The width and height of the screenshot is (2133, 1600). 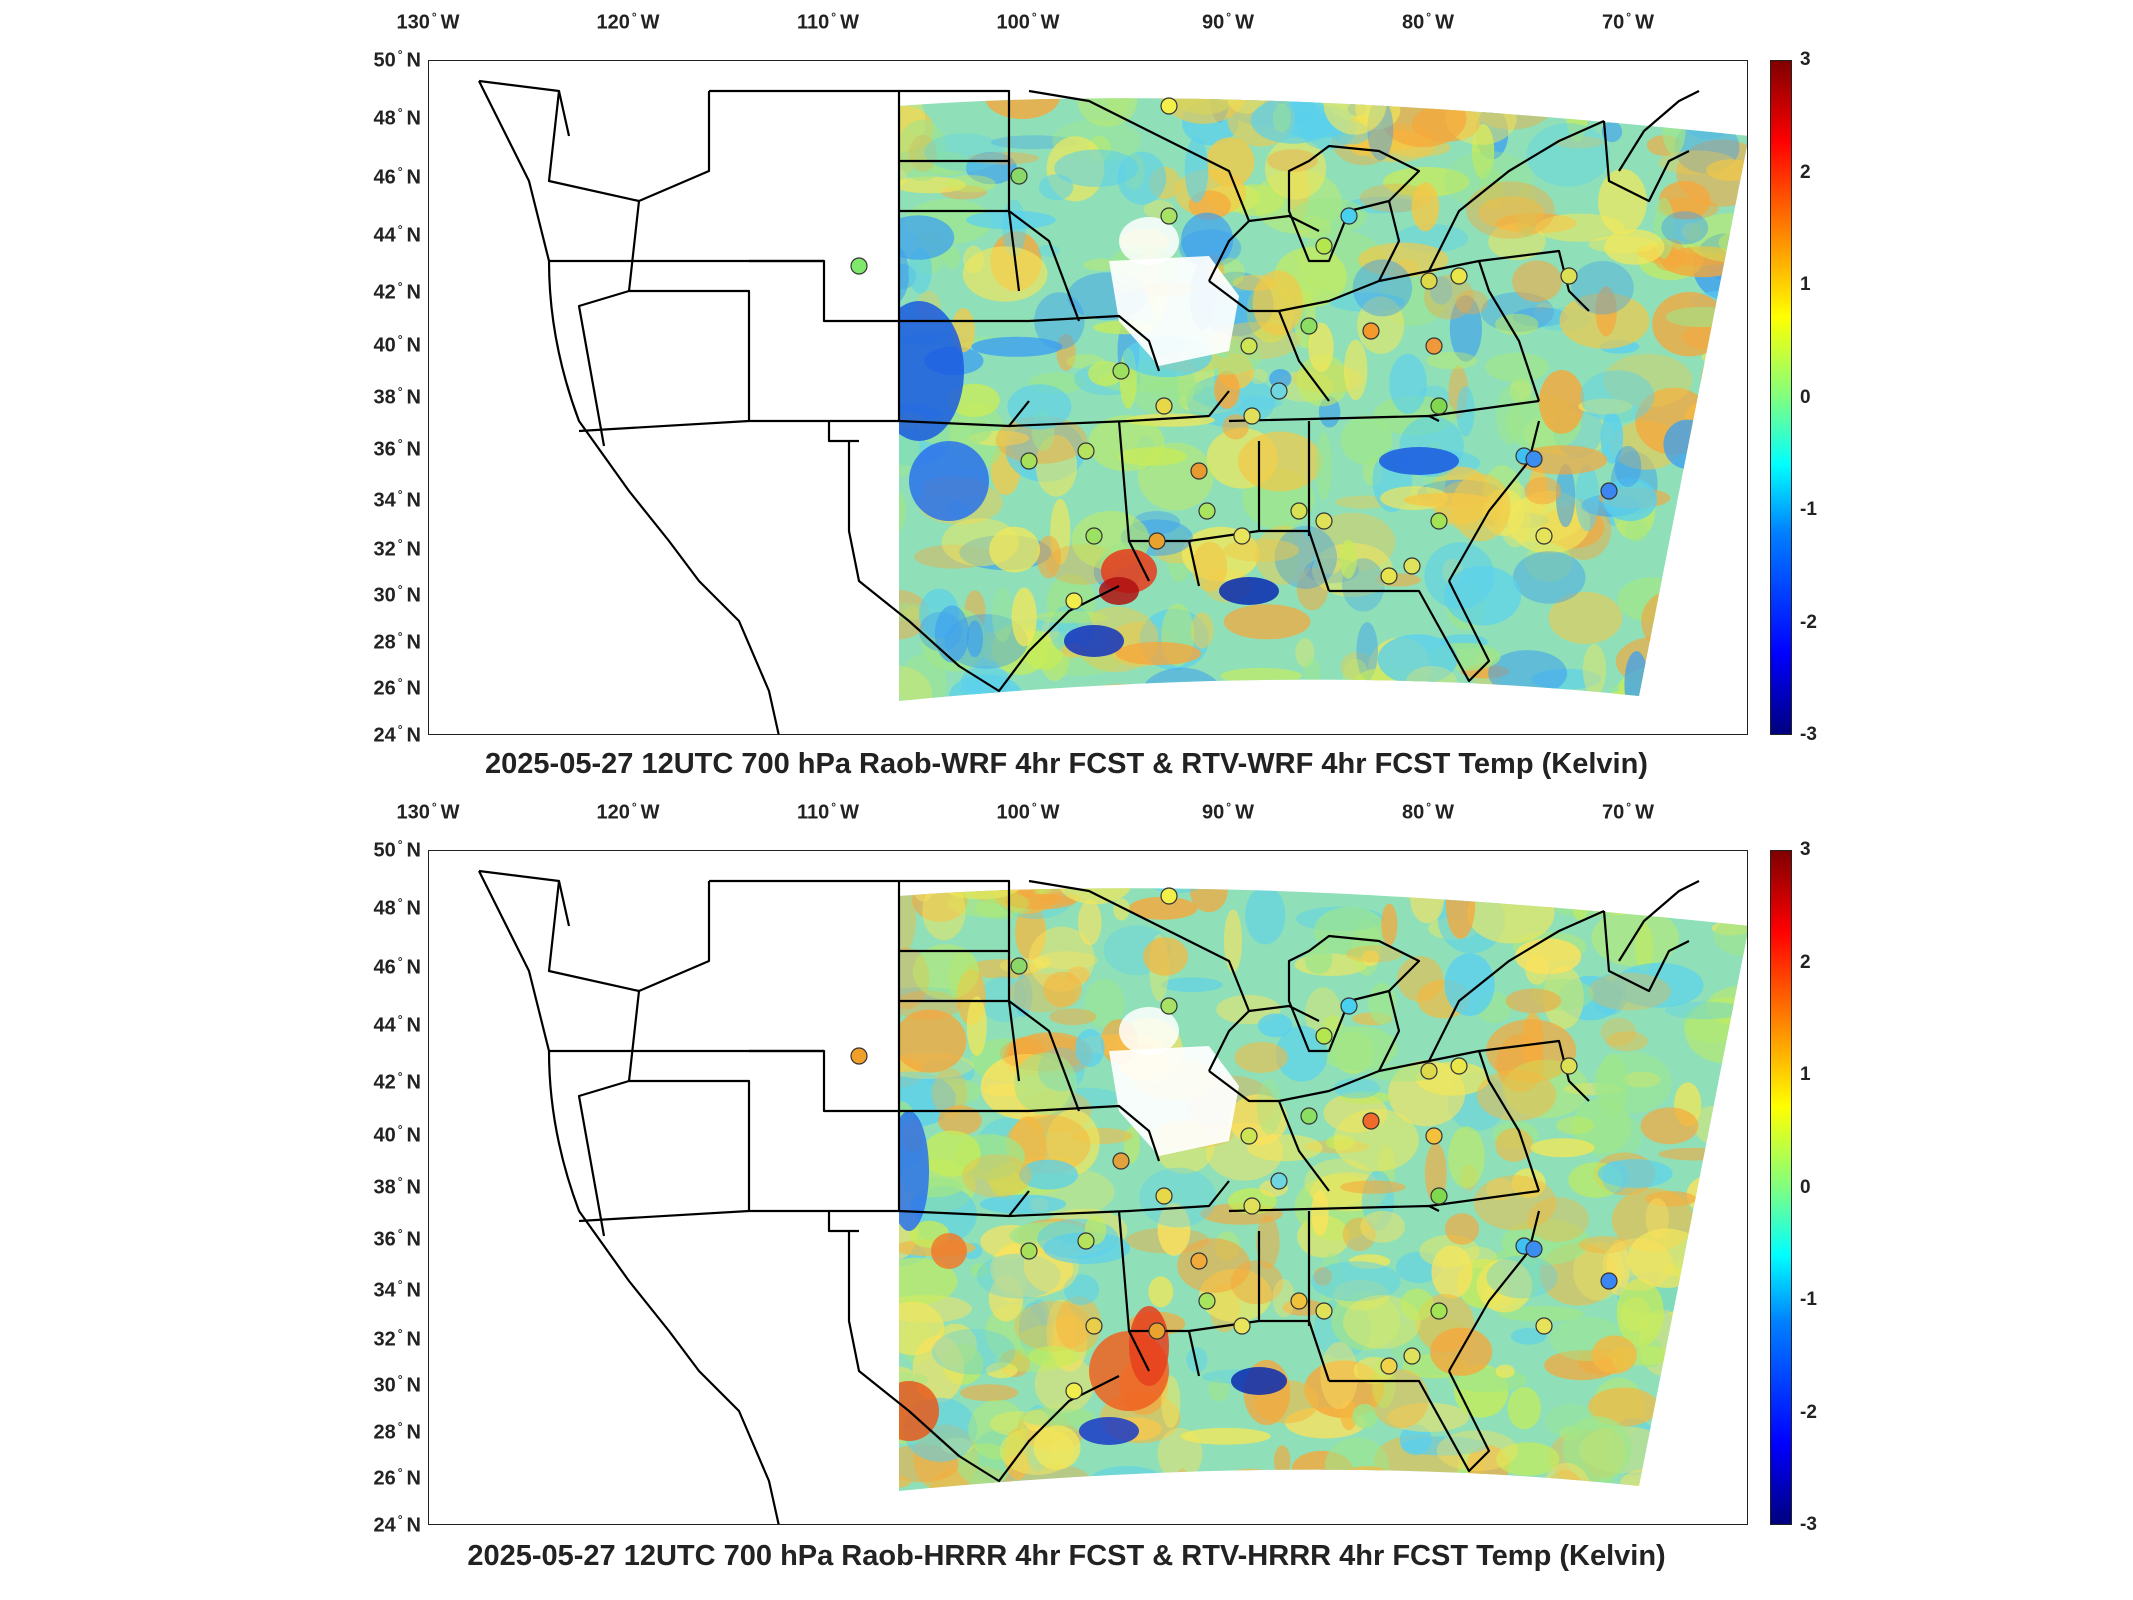 I want to click on colorbar, so click(x=1781, y=1187).